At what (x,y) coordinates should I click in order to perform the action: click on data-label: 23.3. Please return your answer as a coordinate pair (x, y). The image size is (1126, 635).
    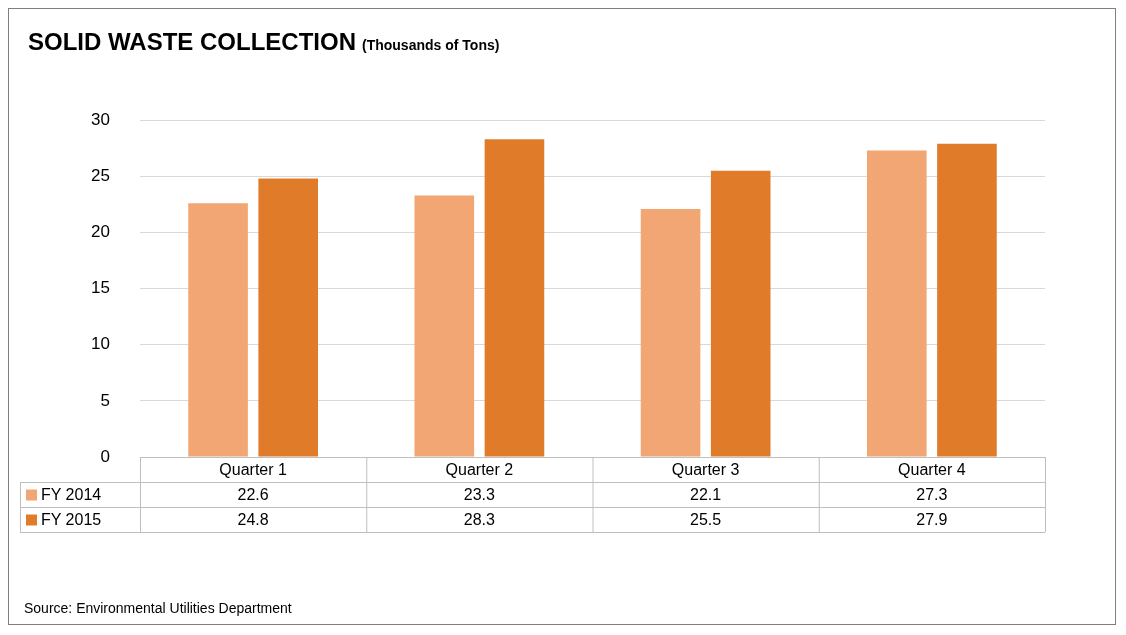
    Looking at the image, I should click on (479, 494).